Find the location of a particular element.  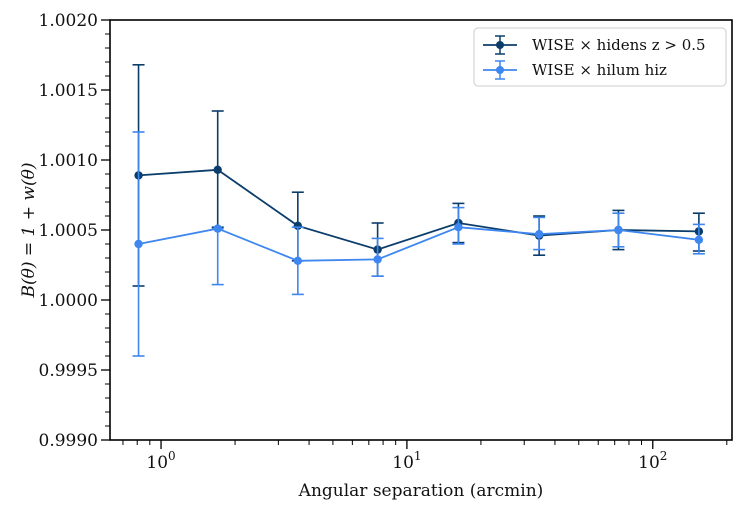

x-tick-label: 10¹ is located at coordinates (406, 461).